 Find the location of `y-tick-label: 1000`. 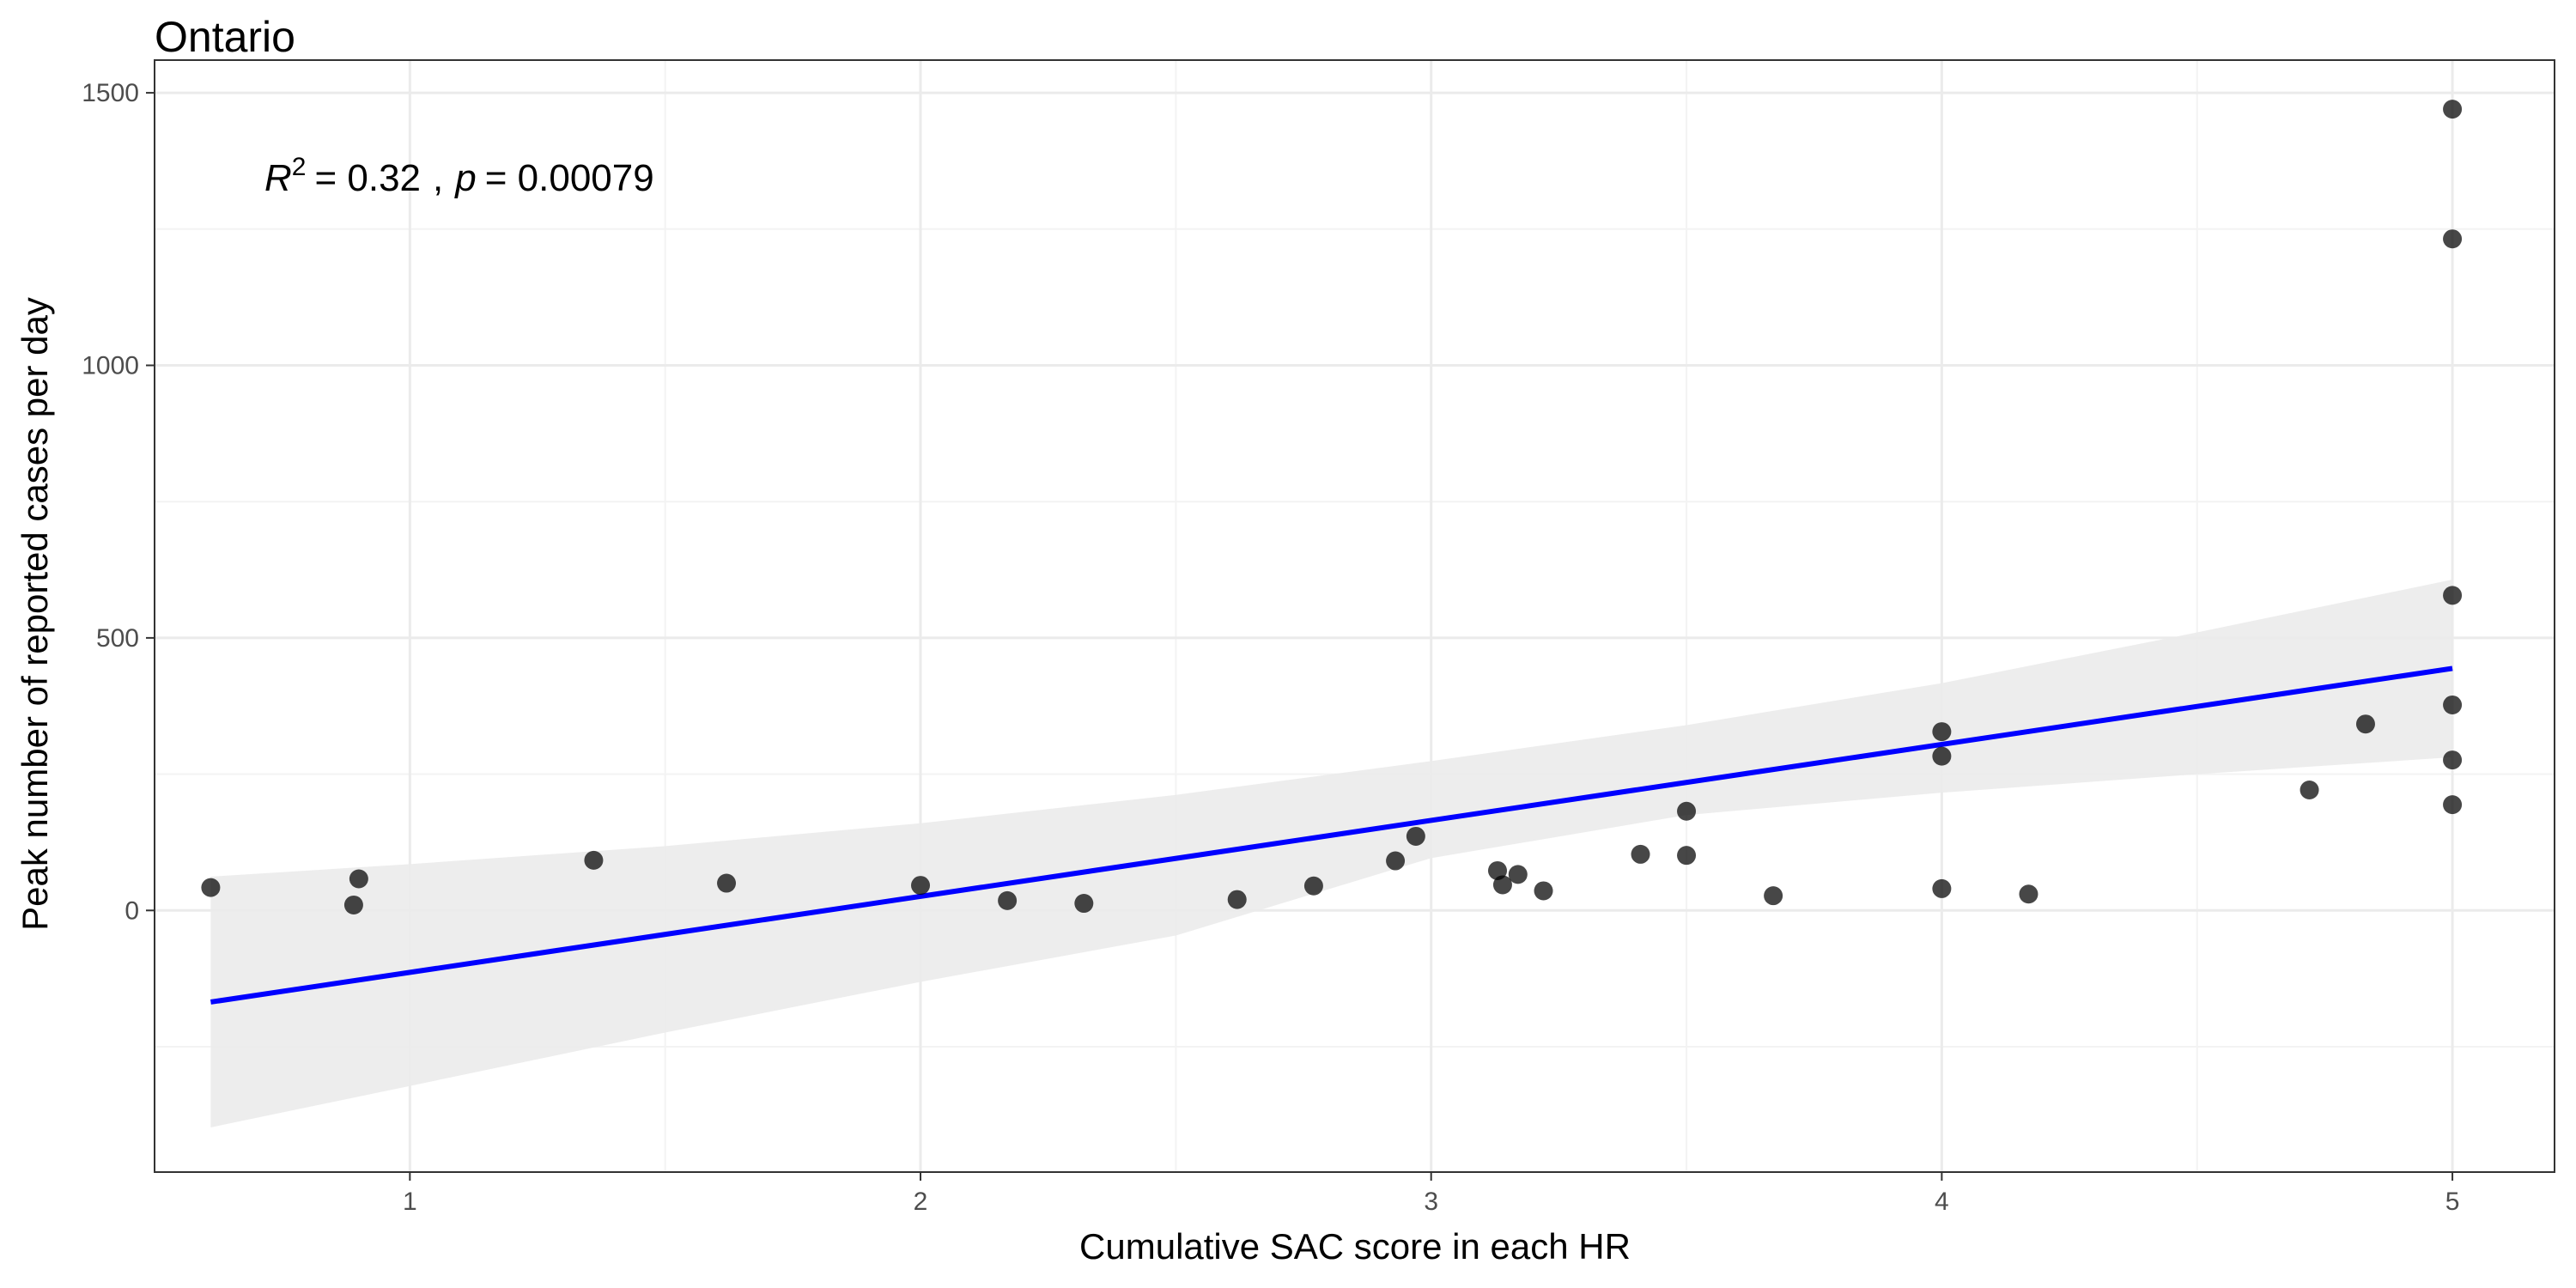

y-tick-label: 1000 is located at coordinates (111, 366).